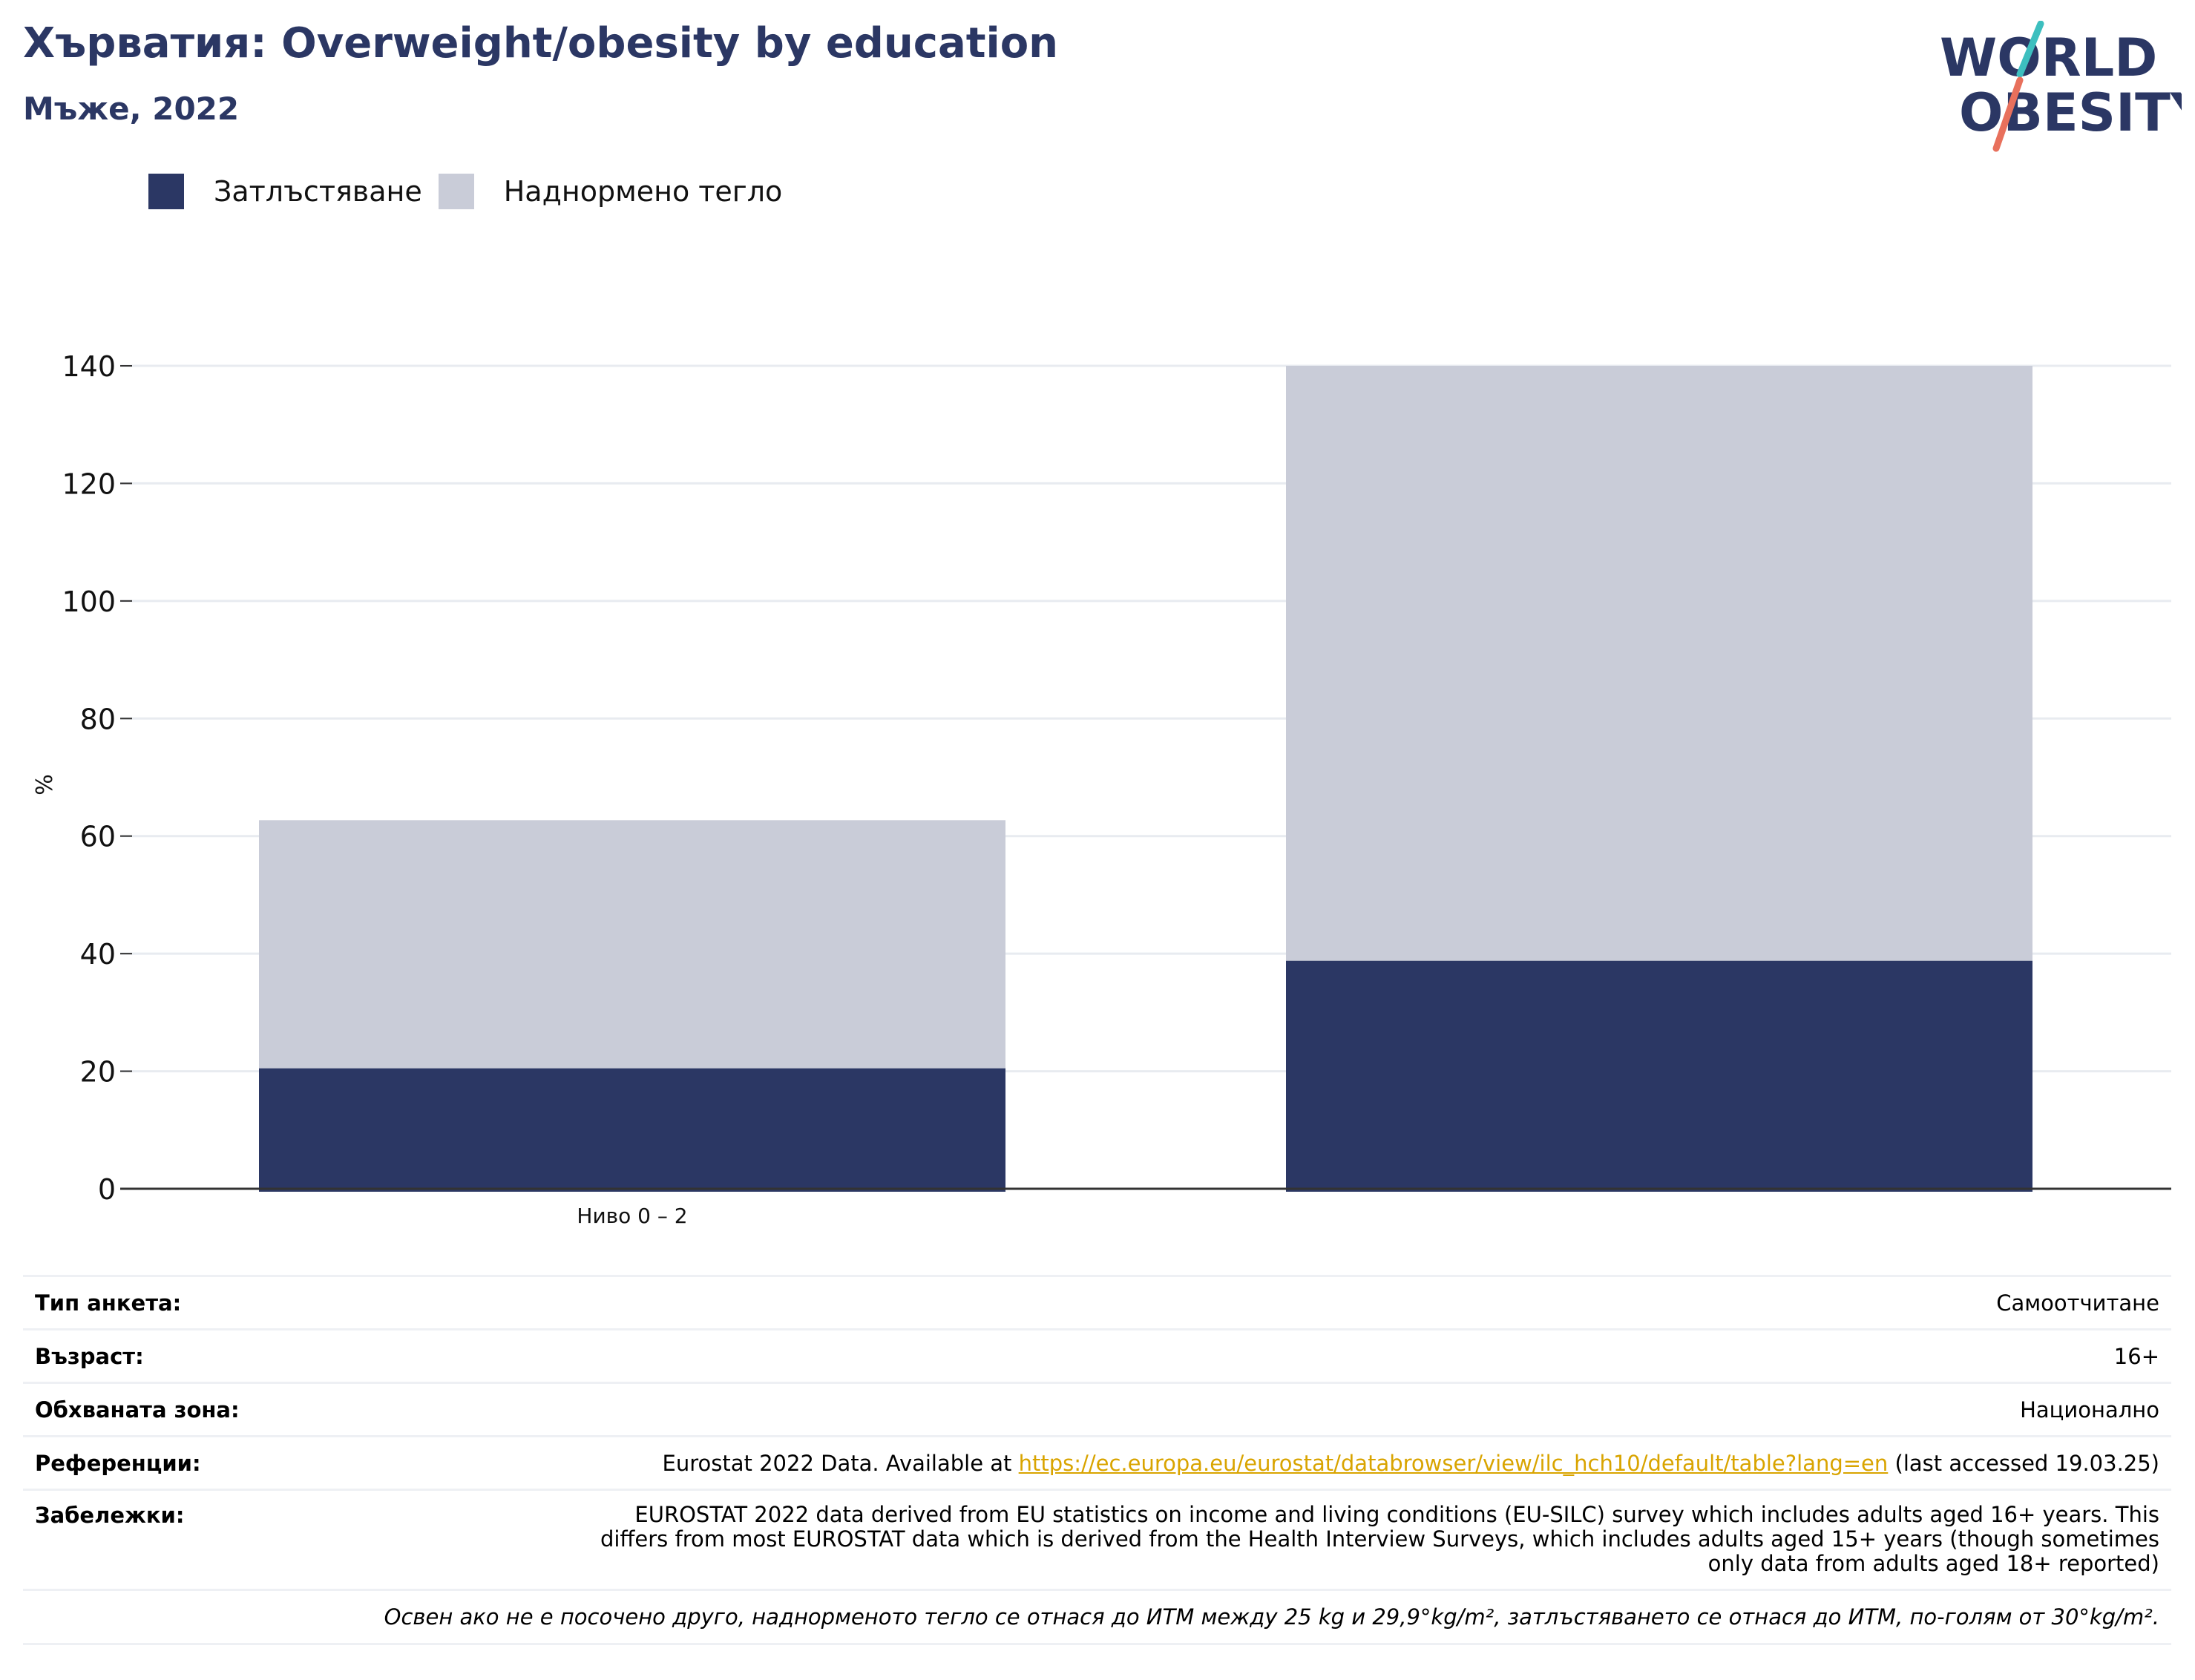 This screenshot has height=1680, width=2195. I want to click on y-tick-label: 40, so click(98, 955).